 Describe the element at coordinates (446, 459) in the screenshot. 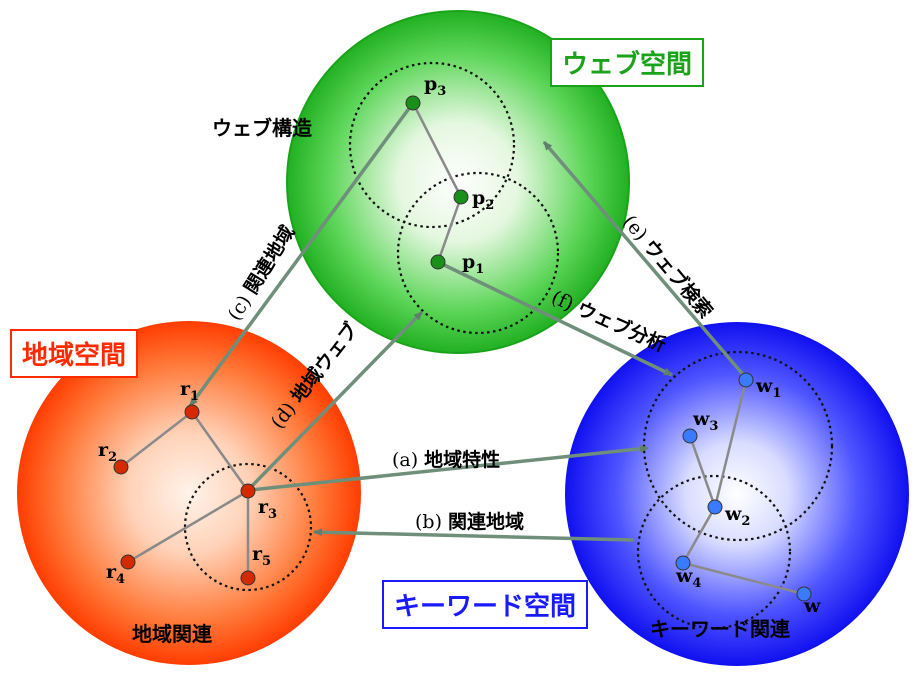

I see `relation-a-label: (a) 地域特性` at that location.